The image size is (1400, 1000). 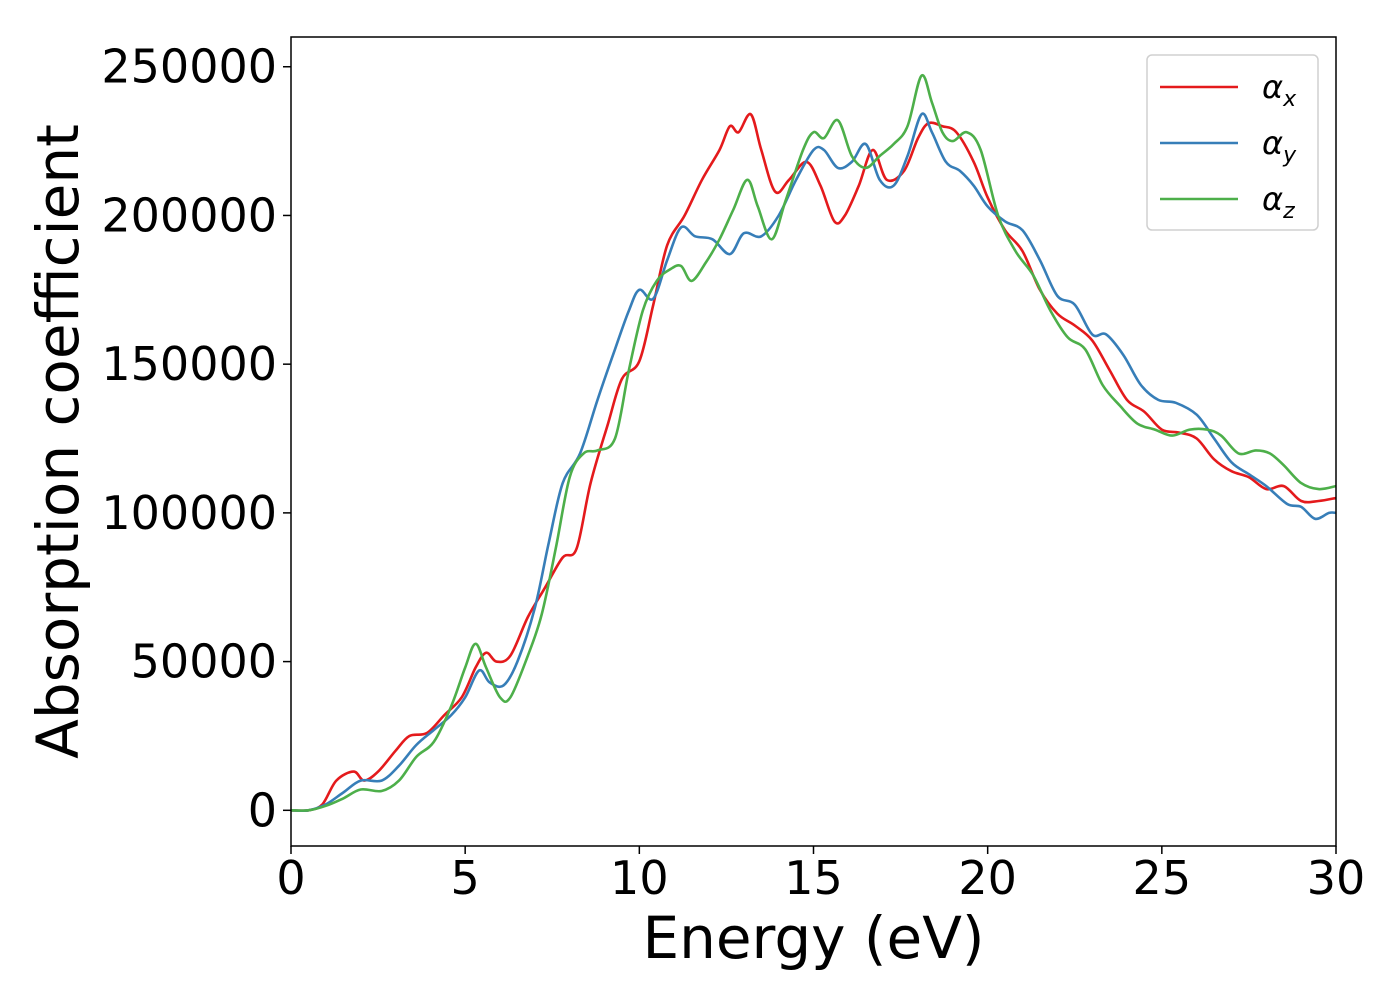 What do you see at coordinates (813, 878) in the screenshot?
I see `x-tick-label: 15` at bounding box center [813, 878].